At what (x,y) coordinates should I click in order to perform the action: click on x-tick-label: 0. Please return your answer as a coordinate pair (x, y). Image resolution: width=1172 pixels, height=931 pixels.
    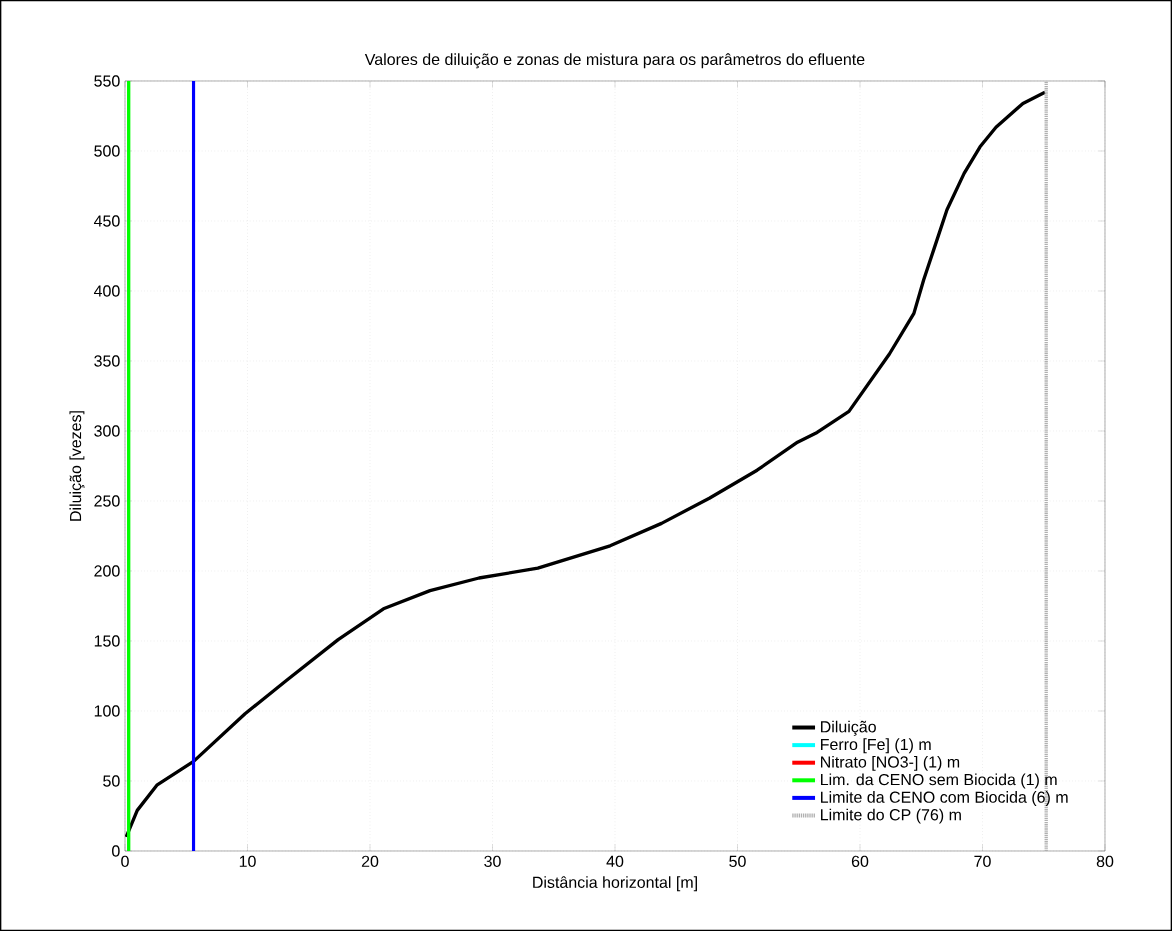
    Looking at the image, I should click on (125, 861).